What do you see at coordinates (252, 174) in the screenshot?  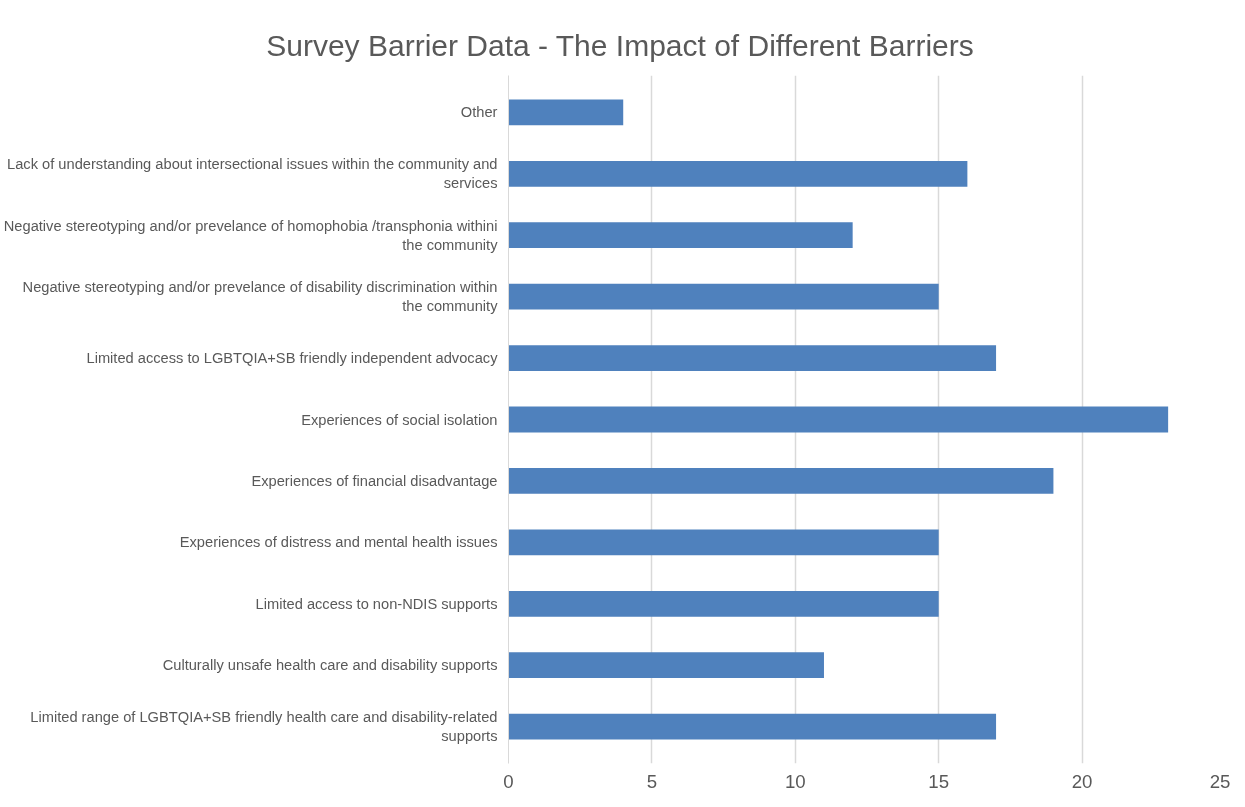 I see `y-tick-label: Lack of understanding about intersectional issues within the community and services` at bounding box center [252, 174].